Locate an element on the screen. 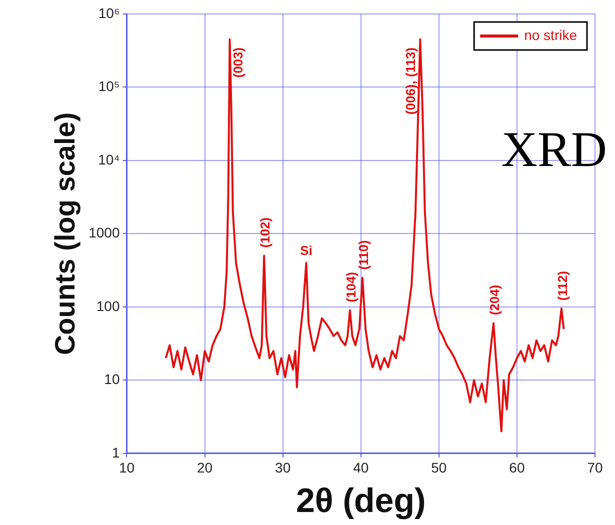 The height and width of the screenshot is (525, 615). y-axis-title: Counts (log scale) is located at coordinates (65, 234).